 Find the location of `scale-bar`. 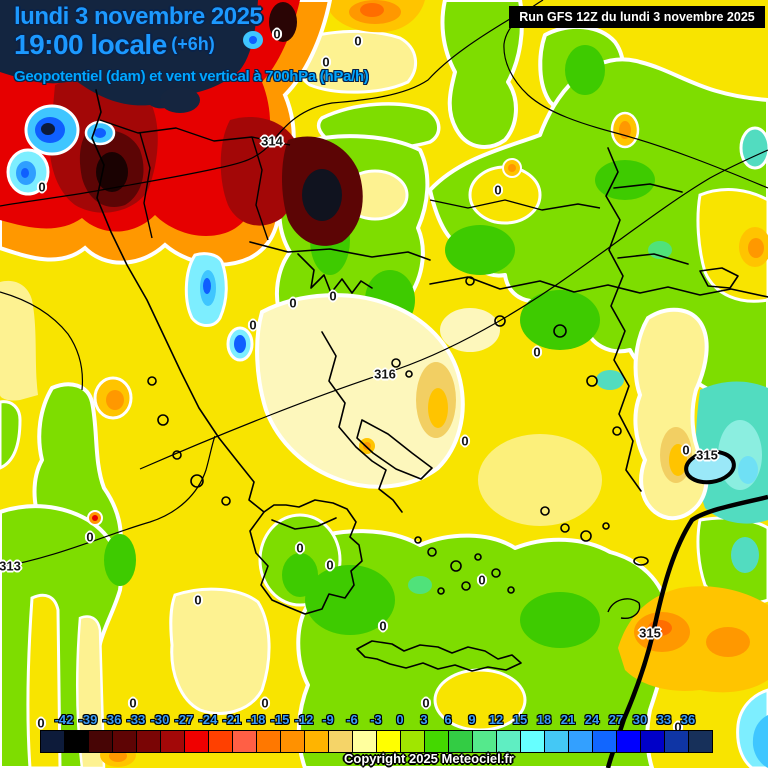

scale-bar is located at coordinates (376, 741).